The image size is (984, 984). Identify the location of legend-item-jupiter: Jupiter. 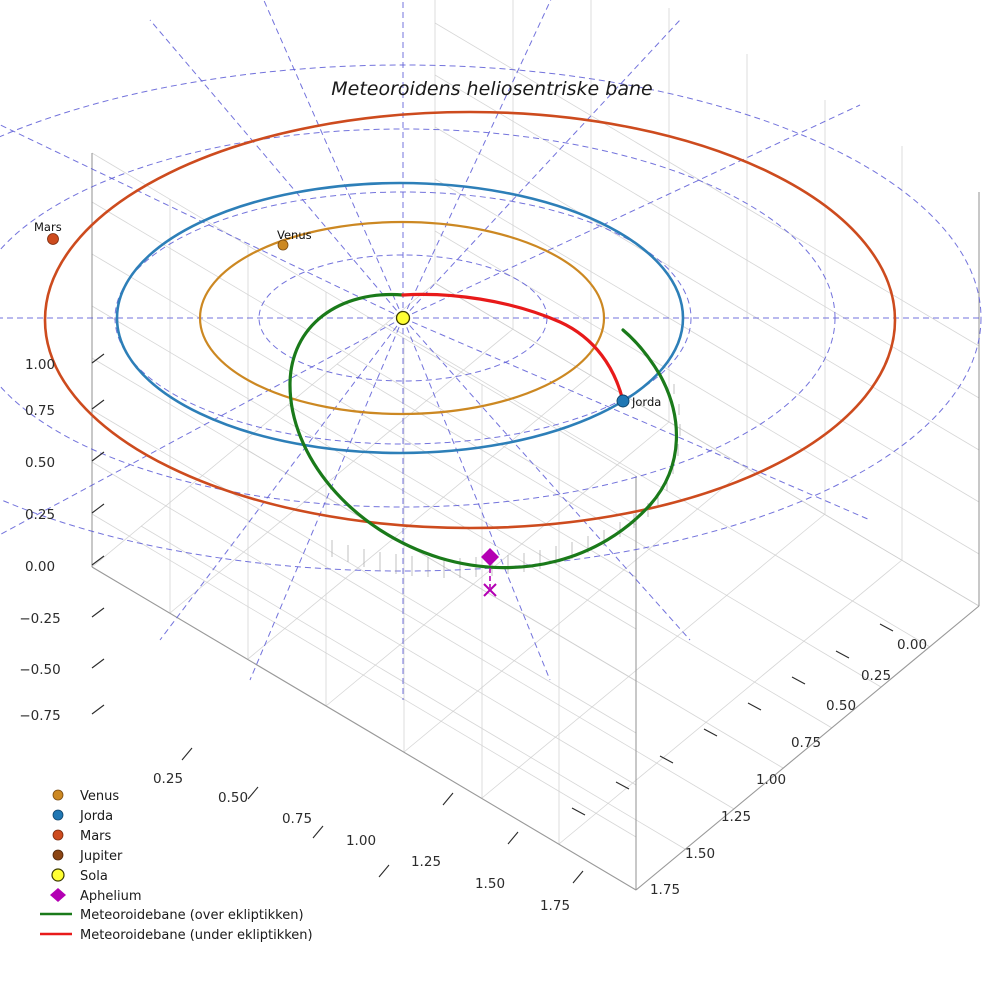
(87, 856).